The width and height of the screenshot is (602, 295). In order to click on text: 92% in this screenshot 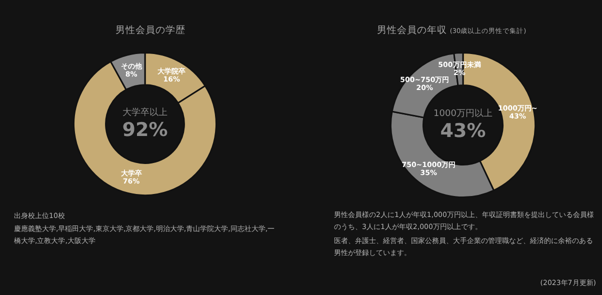, I will do `click(145, 130)`.